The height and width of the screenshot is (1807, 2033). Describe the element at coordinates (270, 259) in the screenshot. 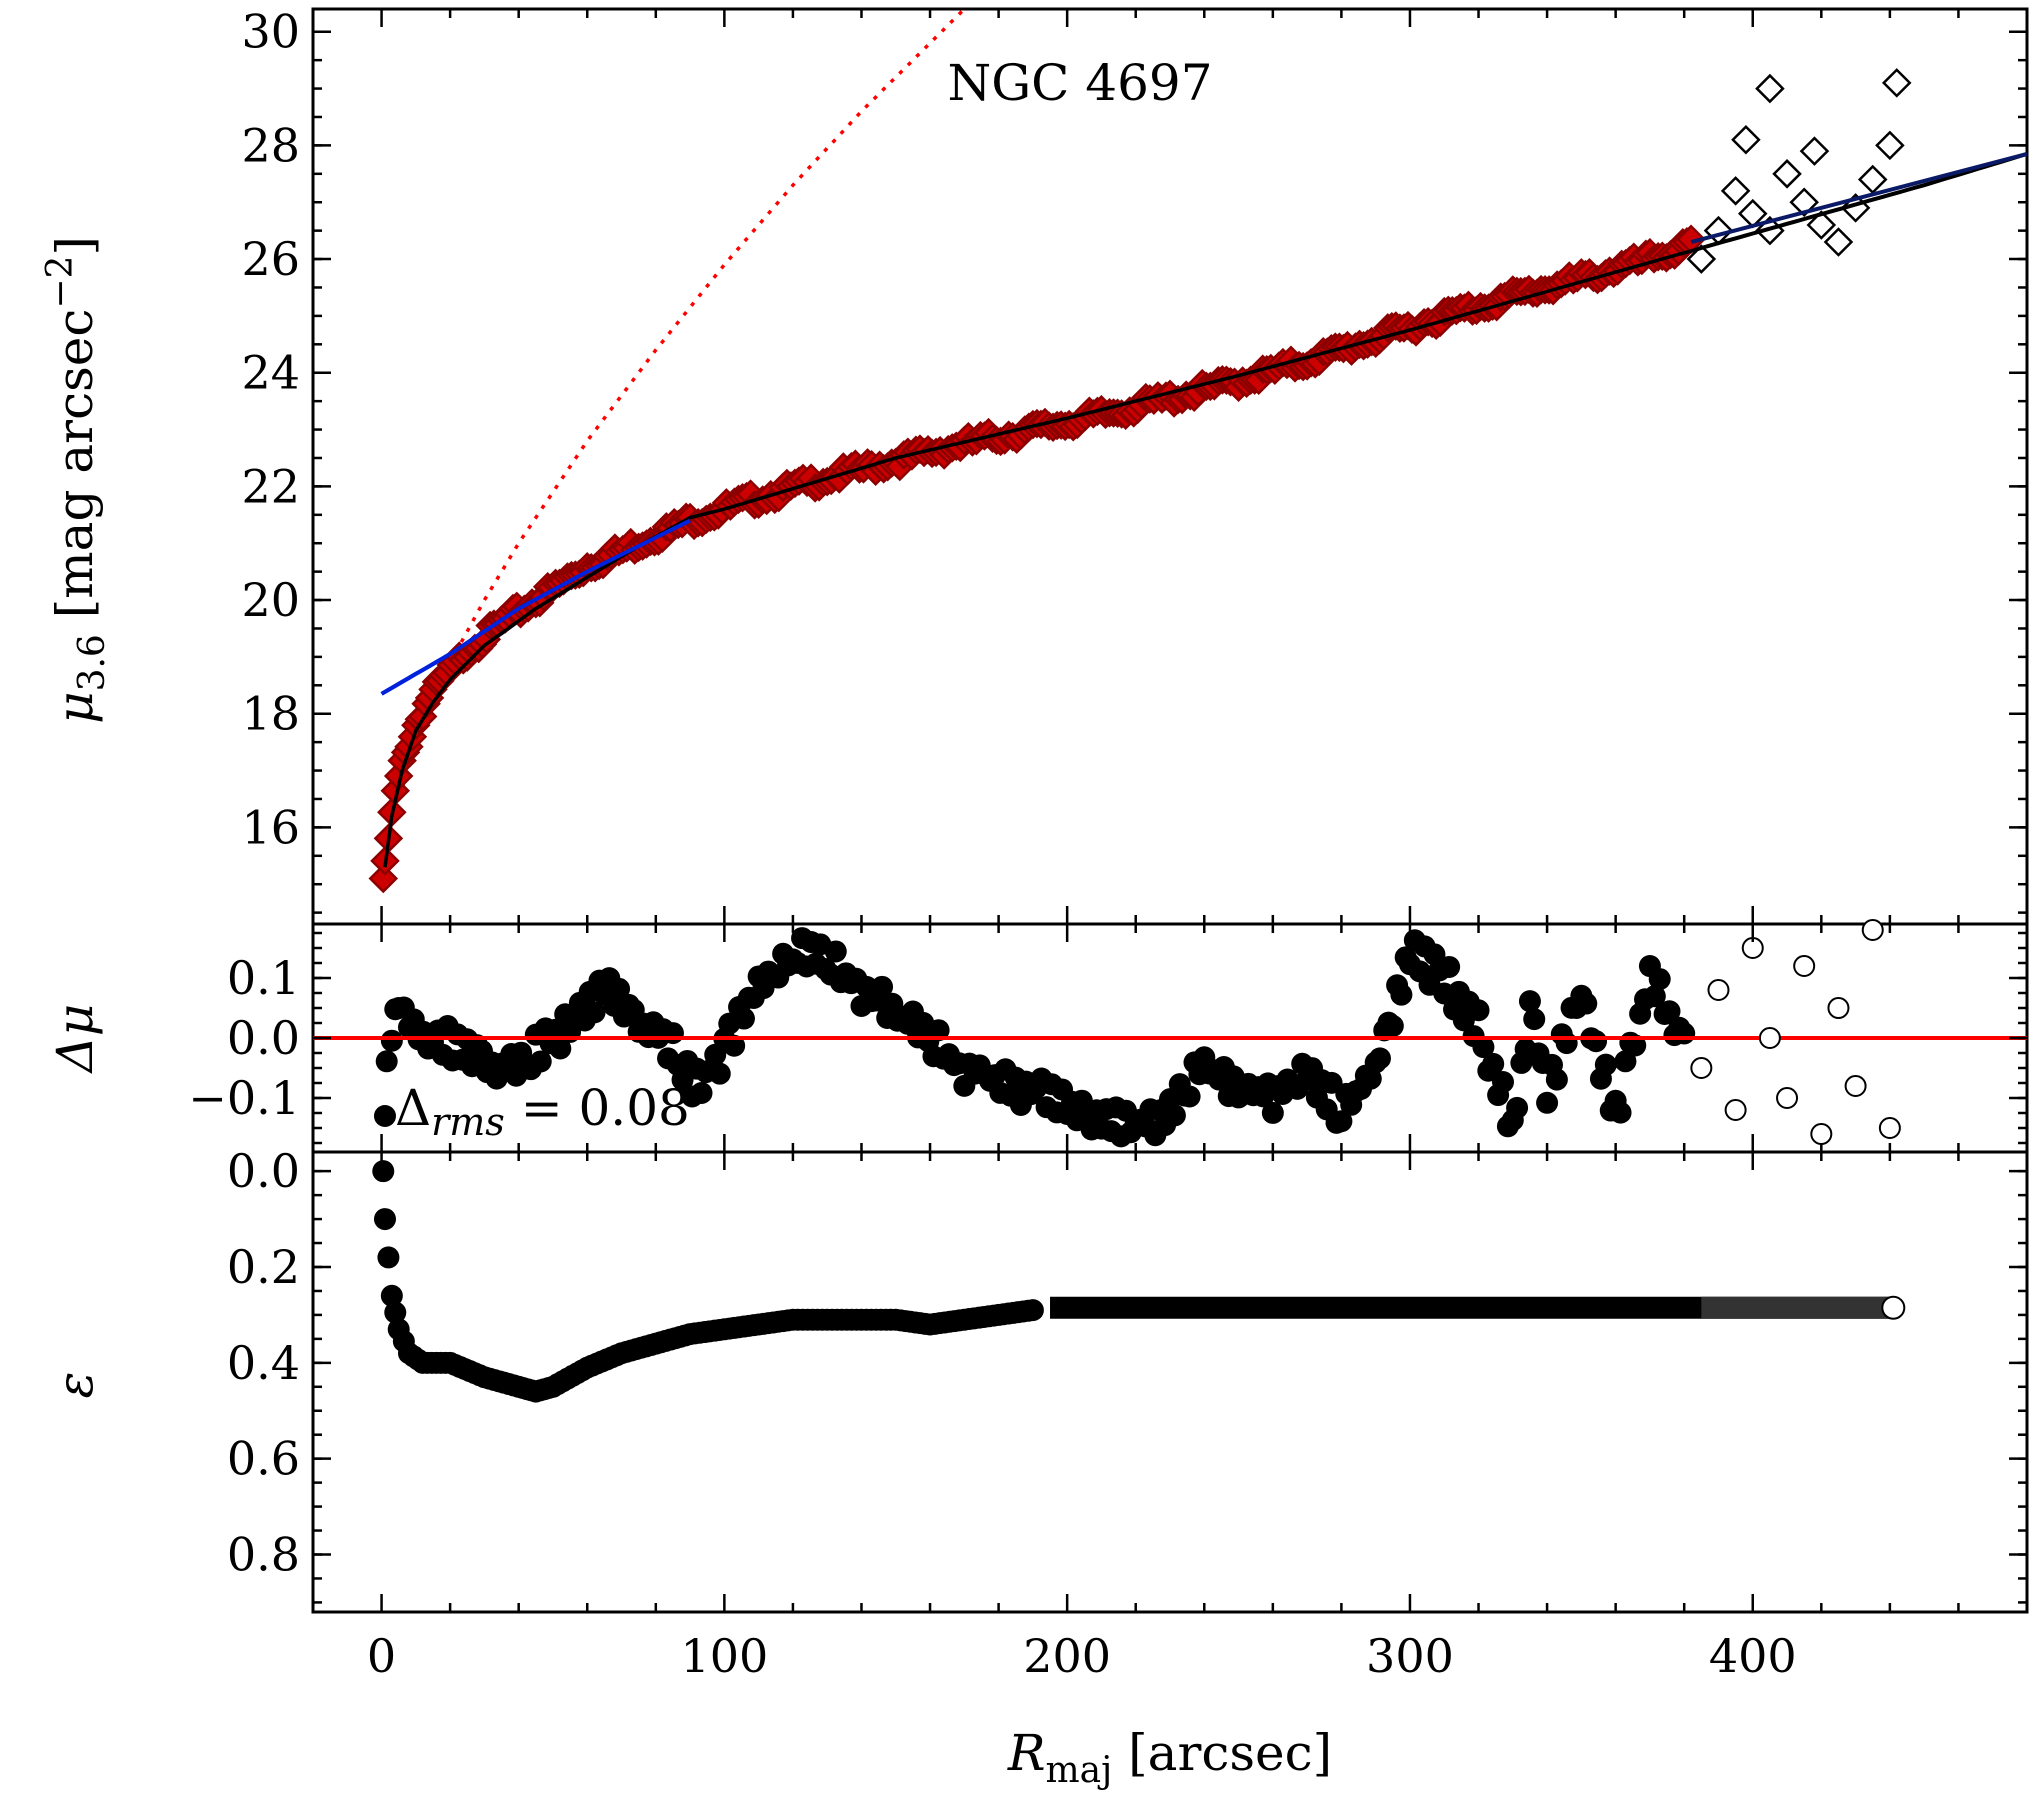

I see `y-tick-label: 26` at that location.